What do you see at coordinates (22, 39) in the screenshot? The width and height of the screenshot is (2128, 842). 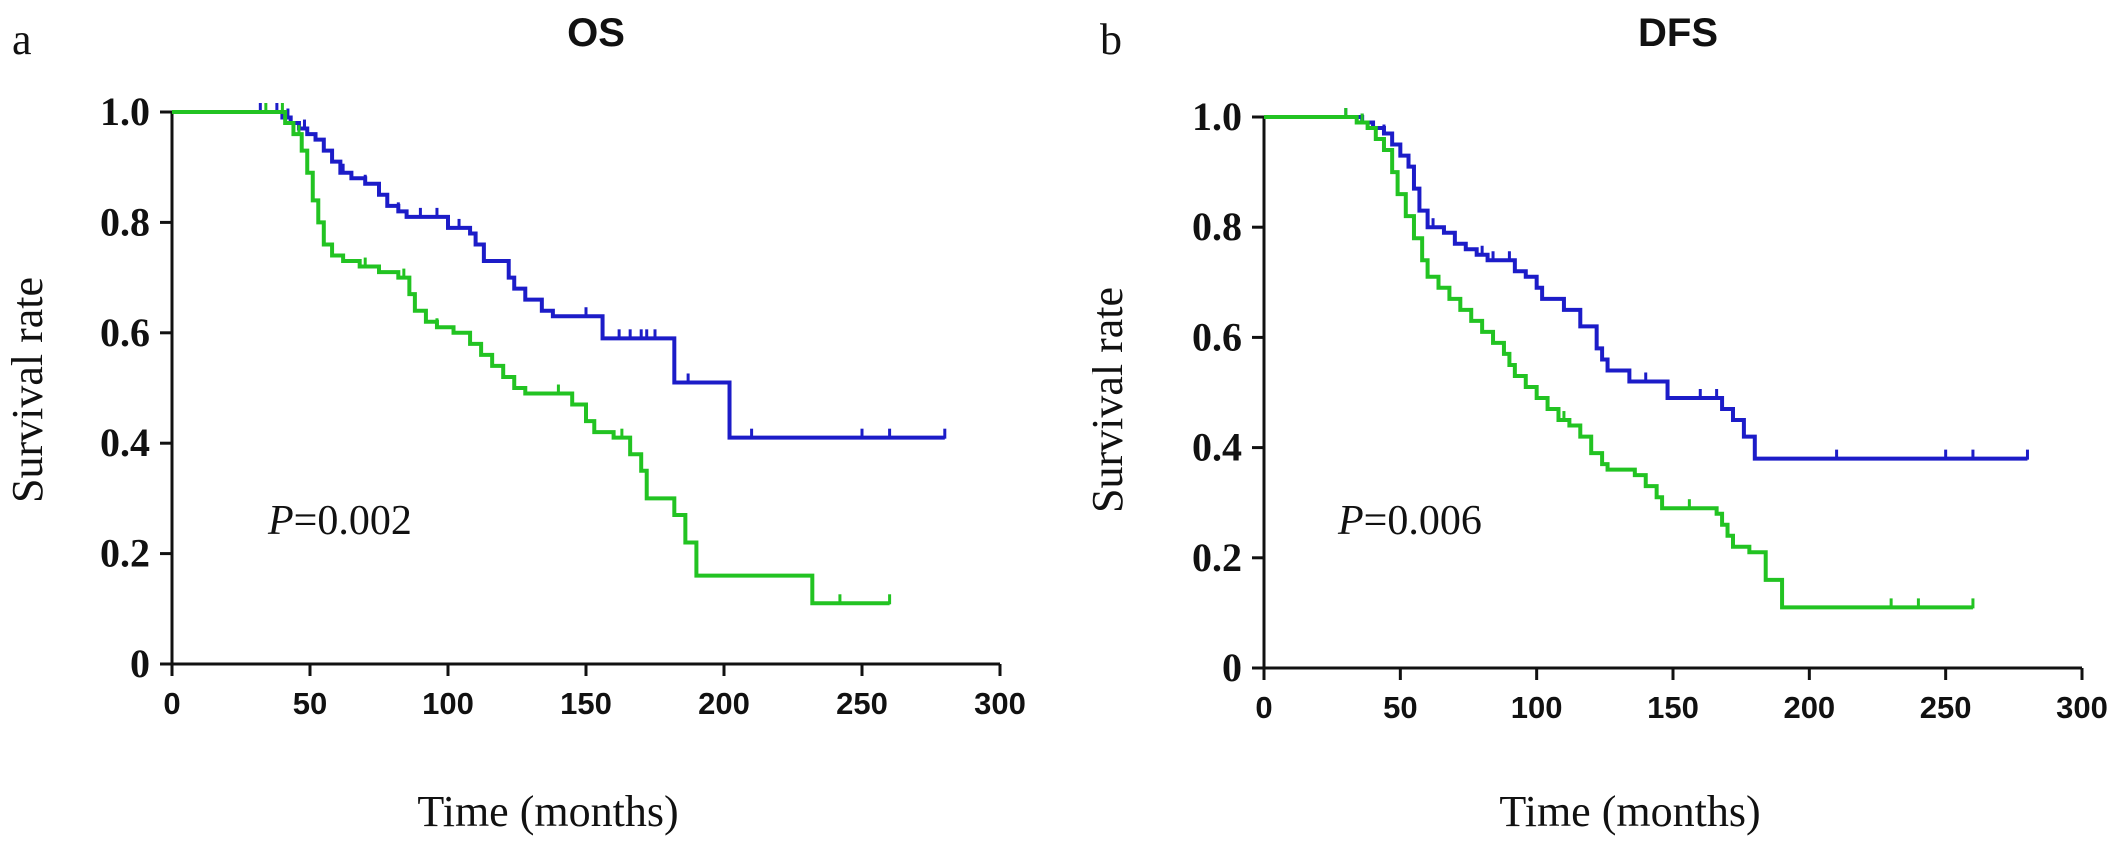 I see `panel-label: a` at bounding box center [22, 39].